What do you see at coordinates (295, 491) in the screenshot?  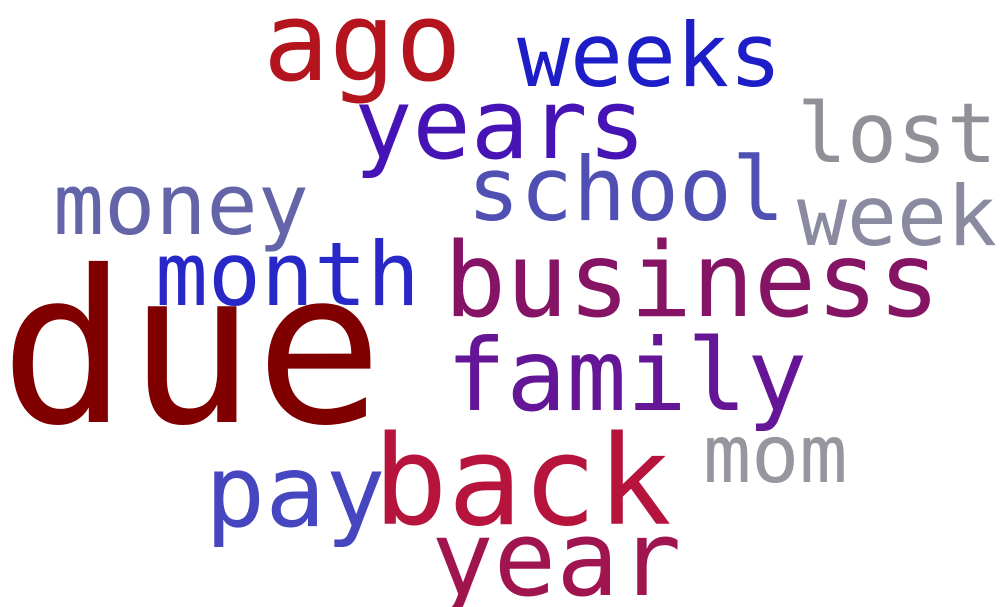 I see `word-pay: pay` at bounding box center [295, 491].